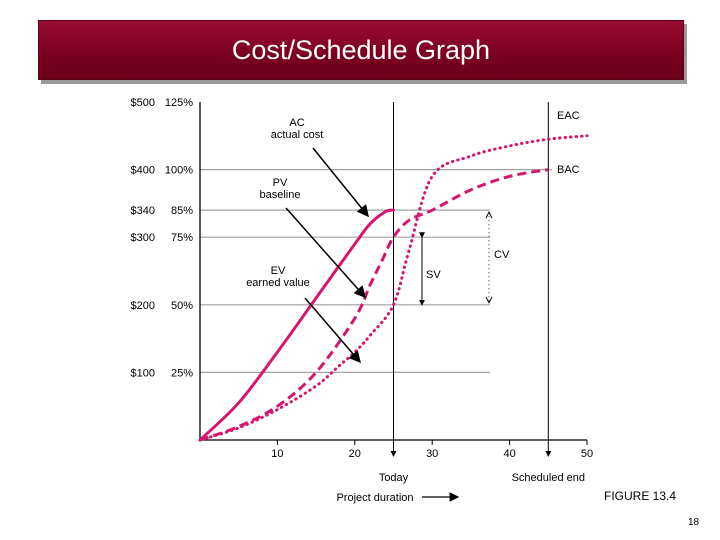  What do you see at coordinates (296, 325) in the screenshot?
I see `series-ac-line` at bounding box center [296, 325].